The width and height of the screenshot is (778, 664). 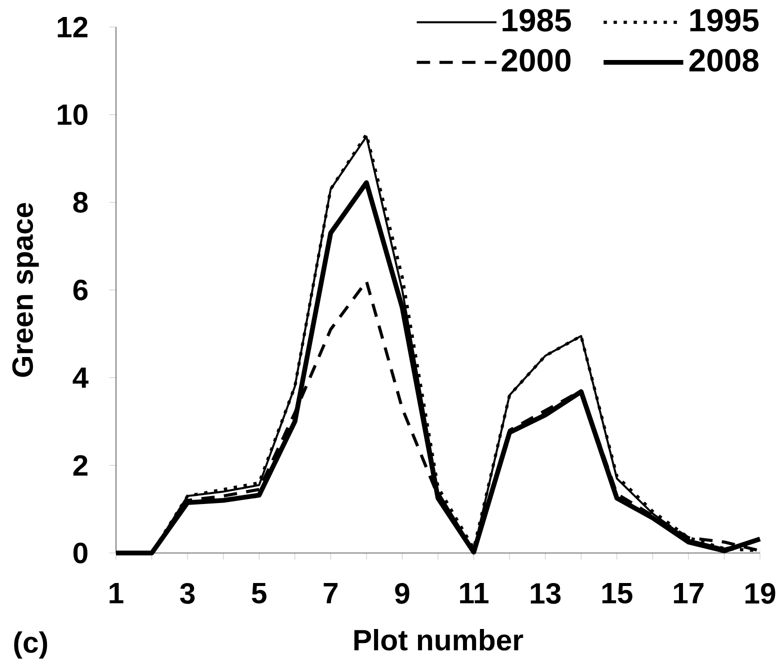 What do you see at coordinates (689, 593) in the screenshot?
I see `x-tick-label: 17` at bounding box center [689, 593].